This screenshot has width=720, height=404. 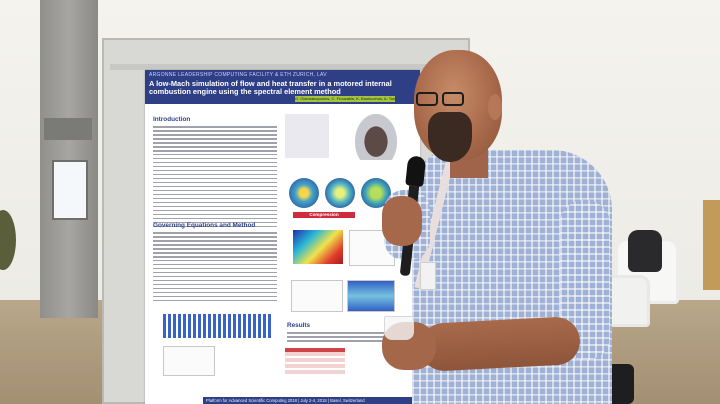 I want to click on scaling-plot-figure, so click(x=189, y=361).